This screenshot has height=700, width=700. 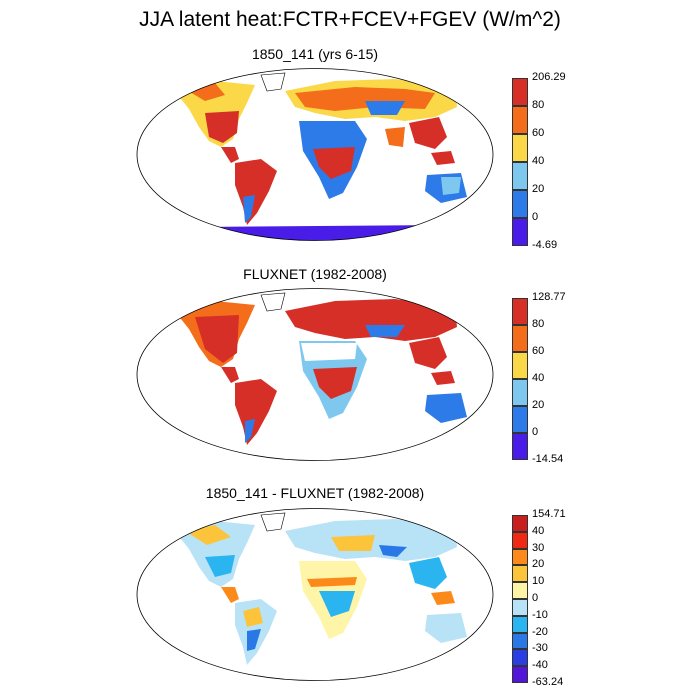 What do you see at coordinates (549, 77) in the screenshot?
I see `colorbar-tick-label: 206.29` at bounding box center [549, 77].